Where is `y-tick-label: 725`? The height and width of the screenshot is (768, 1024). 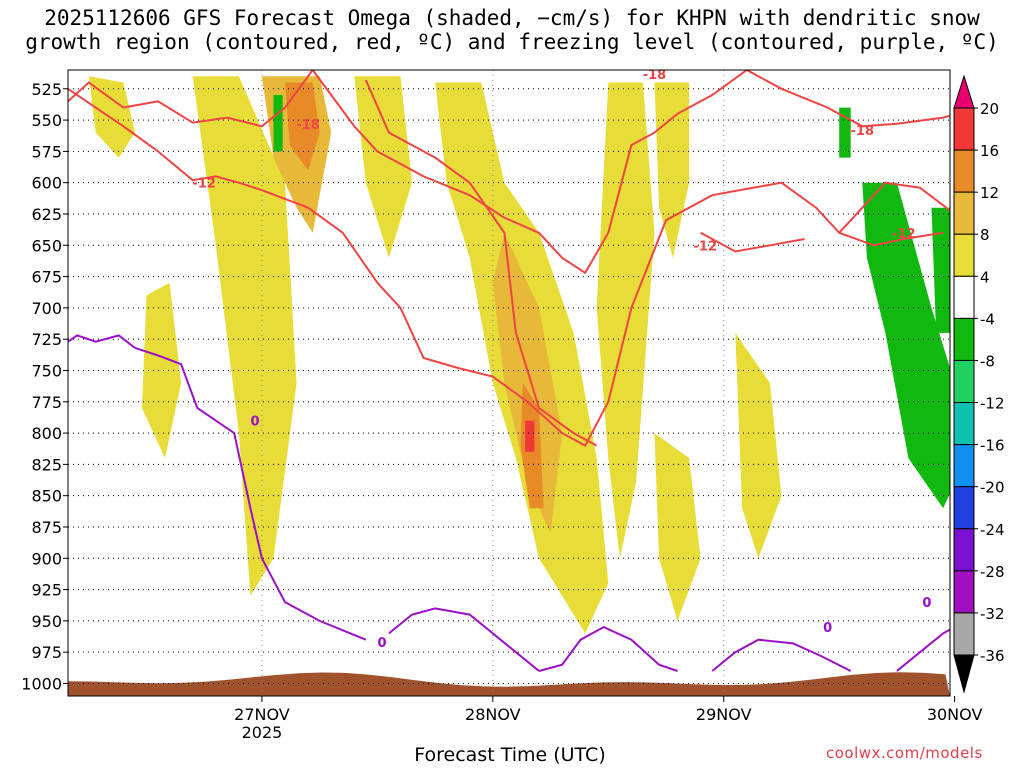
y-tick-label: 725 is located at coordinates (46, 339).